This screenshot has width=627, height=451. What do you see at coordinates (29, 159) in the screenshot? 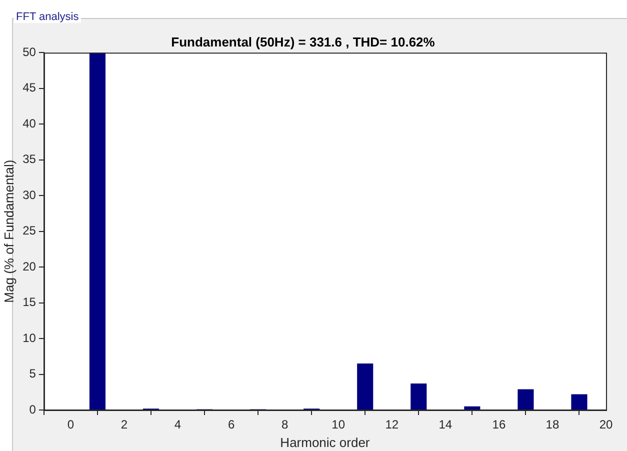
I see `y-tick-label: 35` at bounding box center [29, 159].